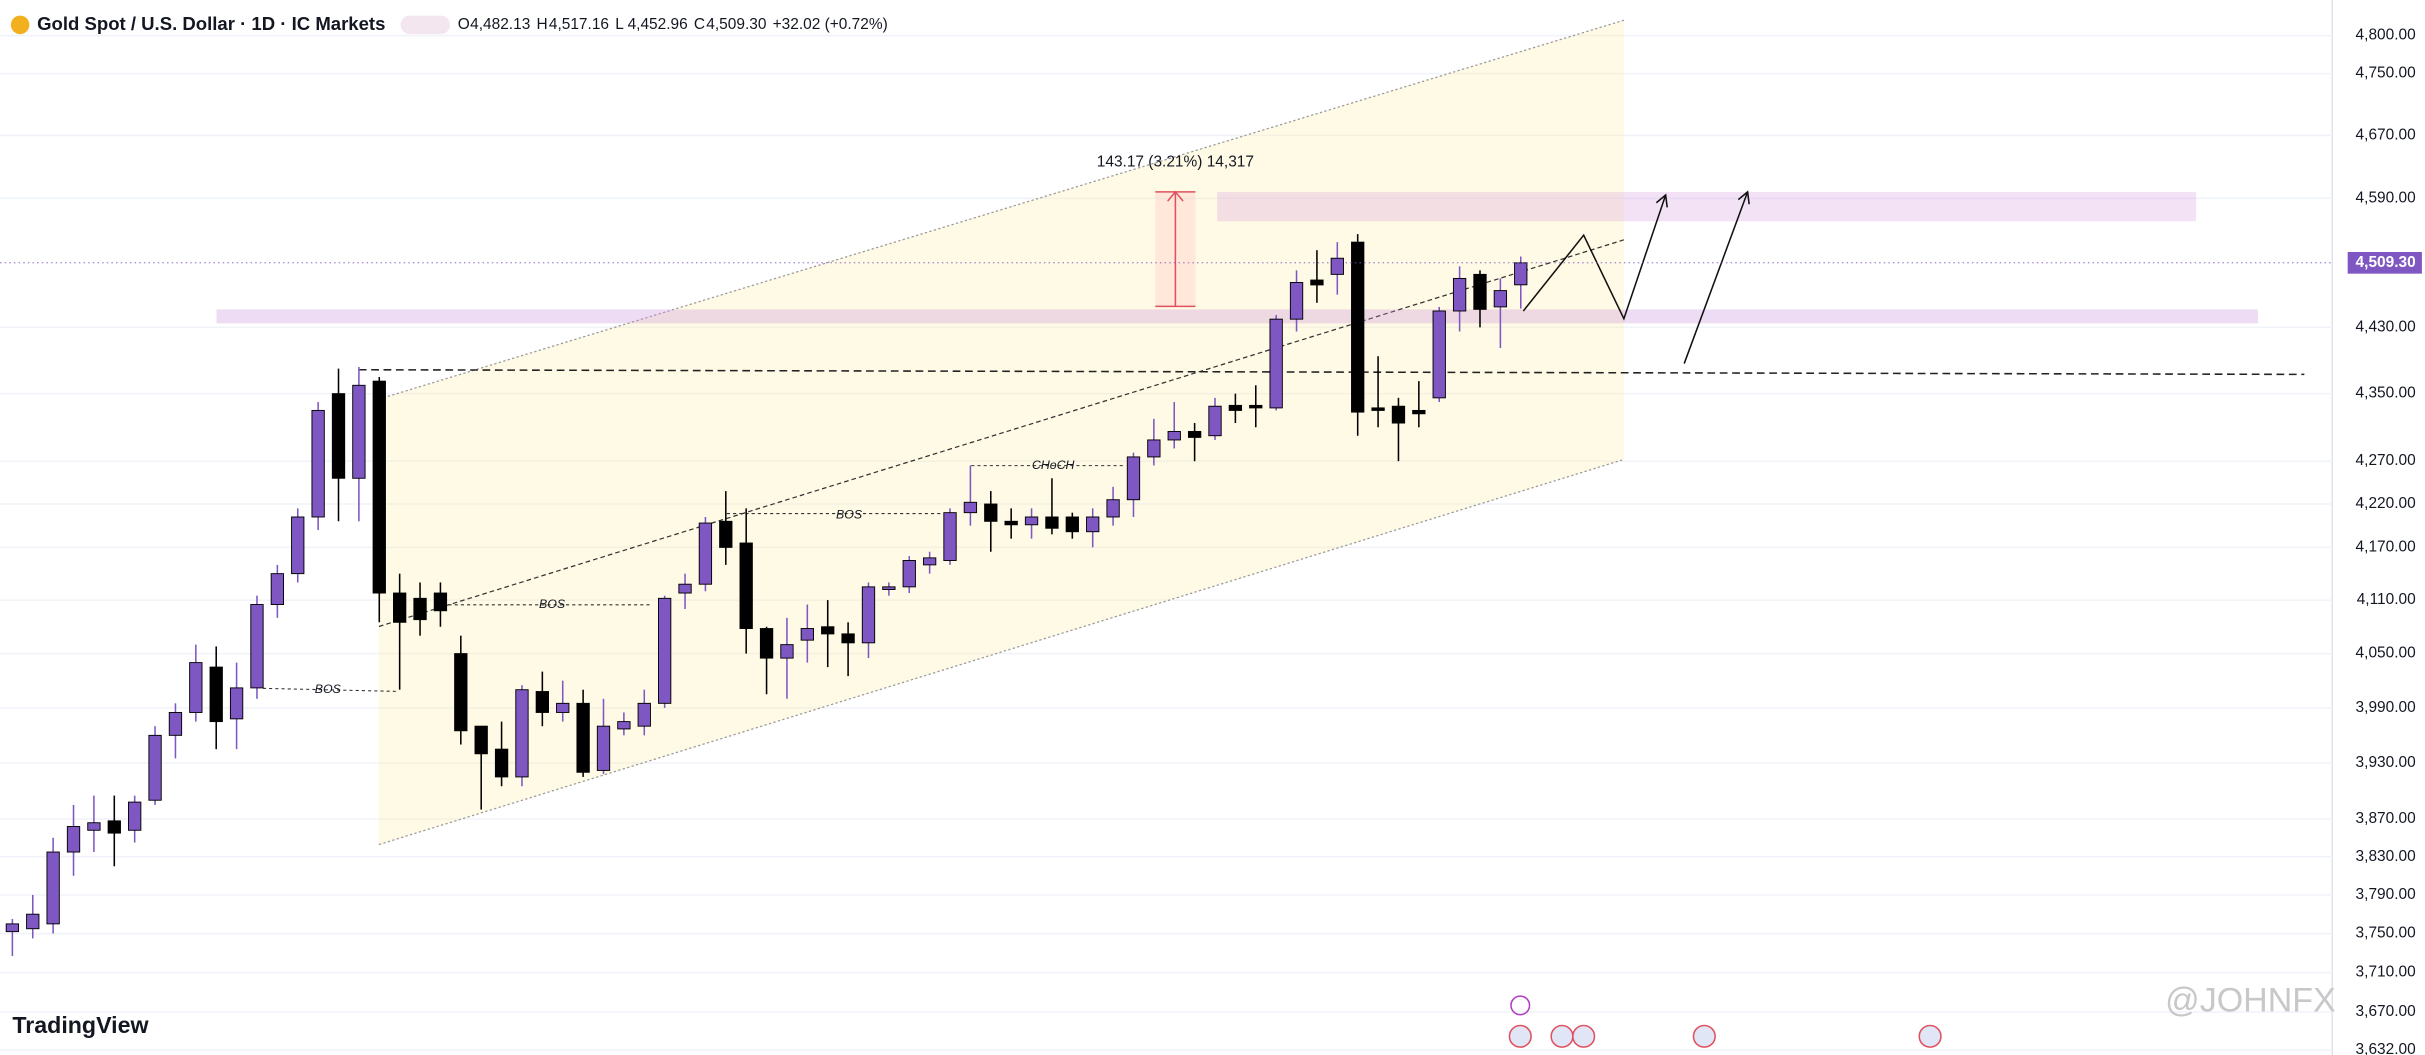 Image resolution: width=2425 pixels, height=1055 pixels. What do you see at coordinates (2386, 933) in the screenshot?
I see `y-tick-label: 3,750.00` at bounding box center [2386, 933].